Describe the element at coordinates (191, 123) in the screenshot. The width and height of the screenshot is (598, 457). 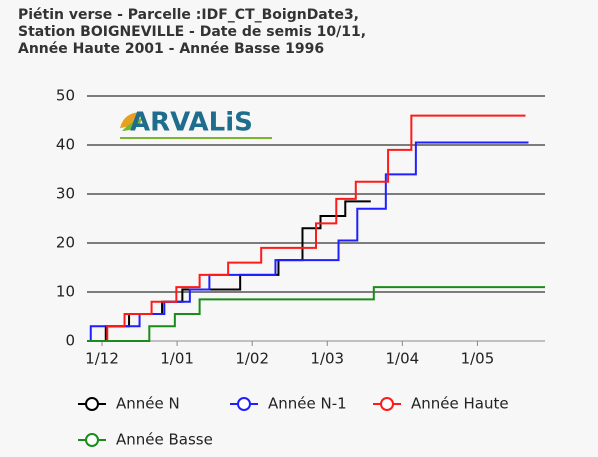
I see `logo-text: ARVALiS` at that location.